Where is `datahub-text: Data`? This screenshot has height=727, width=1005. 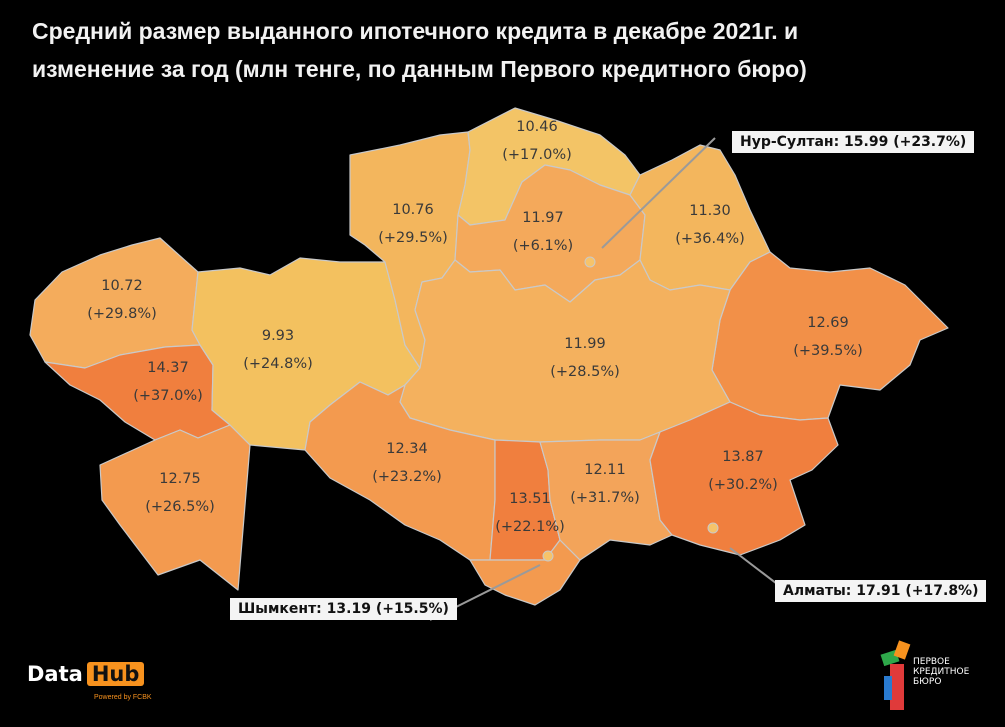
datahub-text: Data is located at coordinates (55, 674).